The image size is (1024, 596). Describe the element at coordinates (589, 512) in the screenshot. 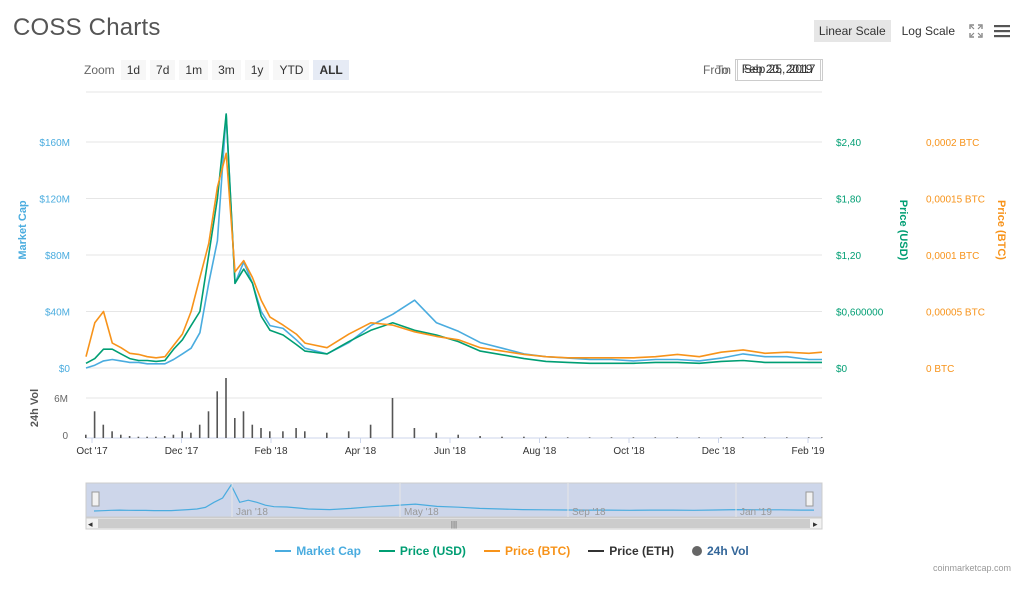

I see `navigator-label: Sep '18` at that location.